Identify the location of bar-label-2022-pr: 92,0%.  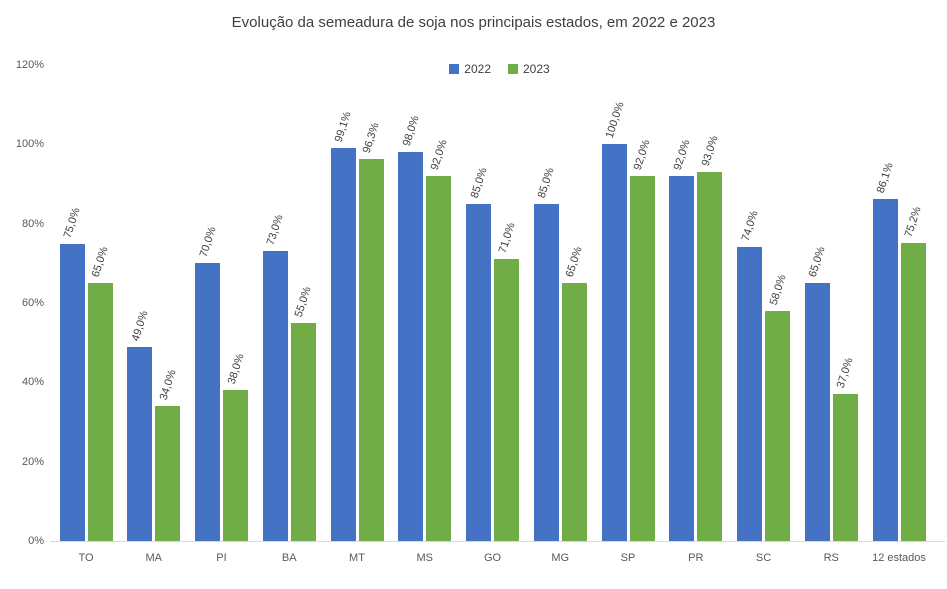
(682, 155).